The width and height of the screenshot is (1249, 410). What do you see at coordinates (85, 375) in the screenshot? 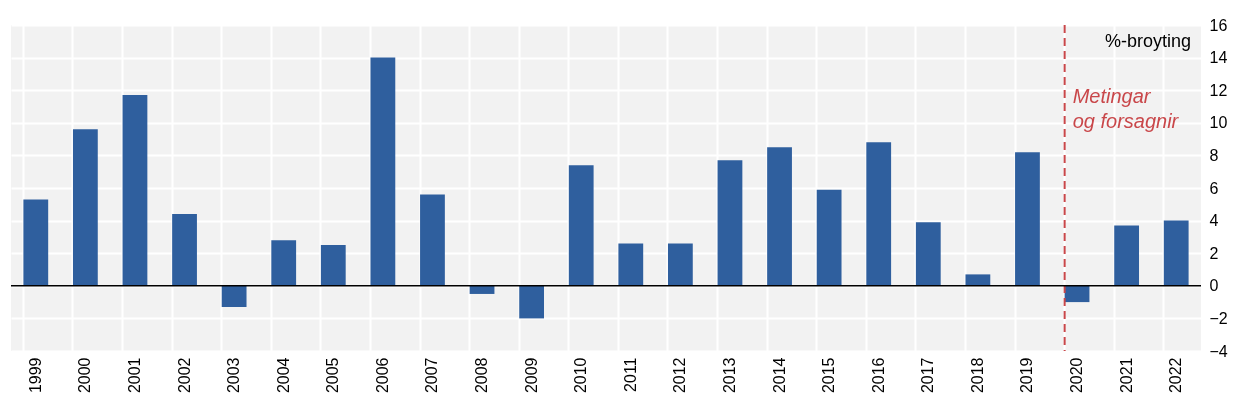
I see `x-tick-label: 2000` at bounding box center [85, 375].